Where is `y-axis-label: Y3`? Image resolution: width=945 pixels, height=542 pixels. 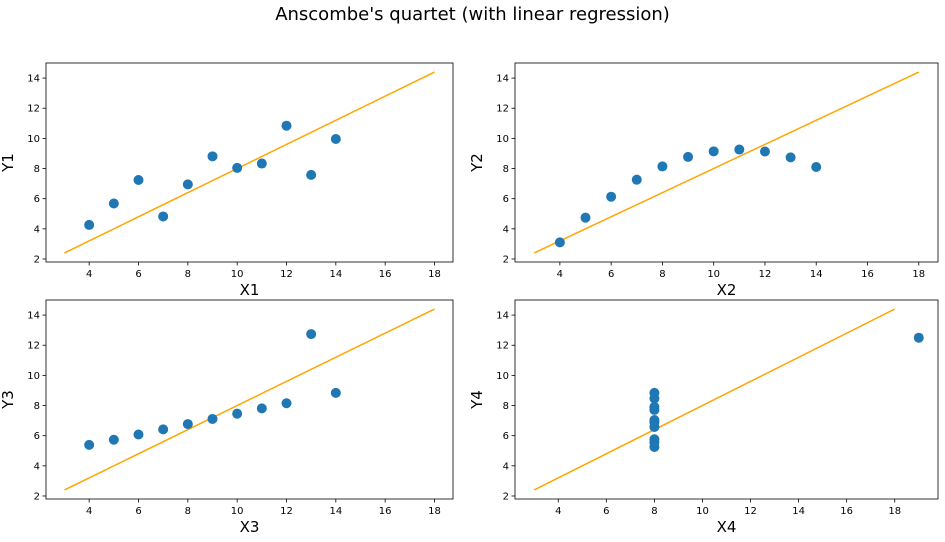
y-axis-label: Y3 is located at coordinates (8, 400).